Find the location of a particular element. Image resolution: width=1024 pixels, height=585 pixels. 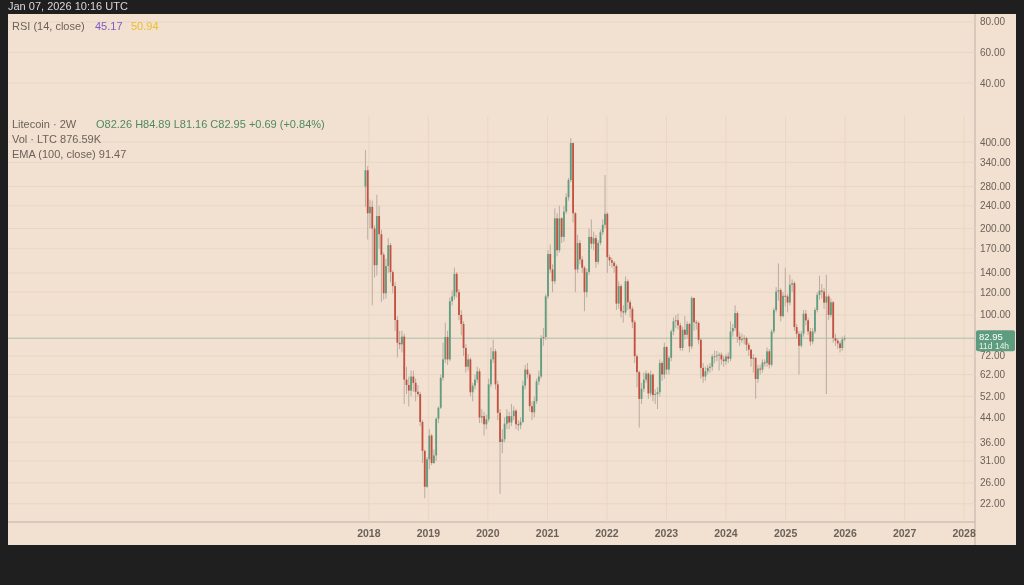

y-tick-label: 400.00 is located at coordinates (996, 142).